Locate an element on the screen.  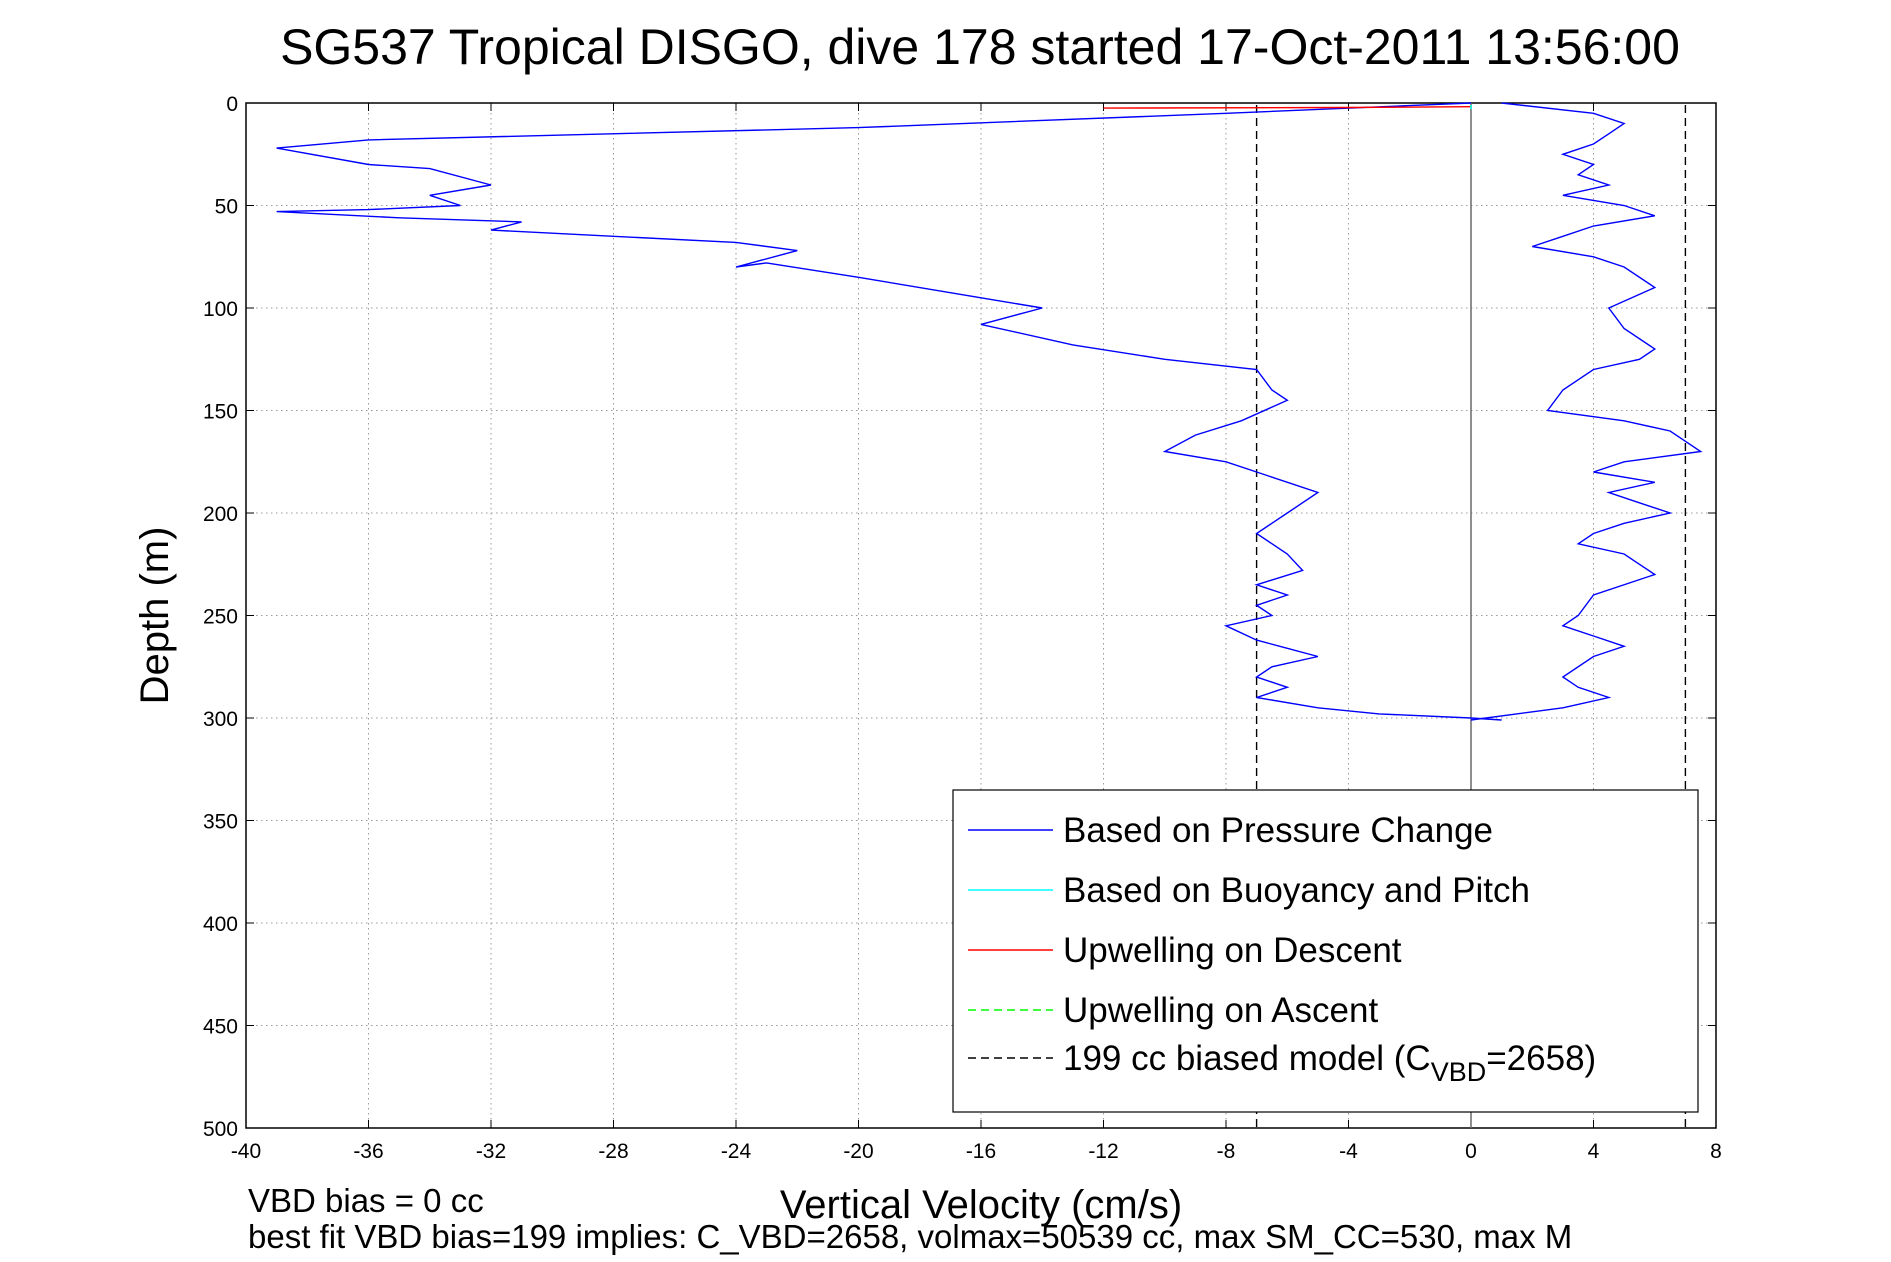
y-tick-label: 200 is located at coordinates (220, 514).